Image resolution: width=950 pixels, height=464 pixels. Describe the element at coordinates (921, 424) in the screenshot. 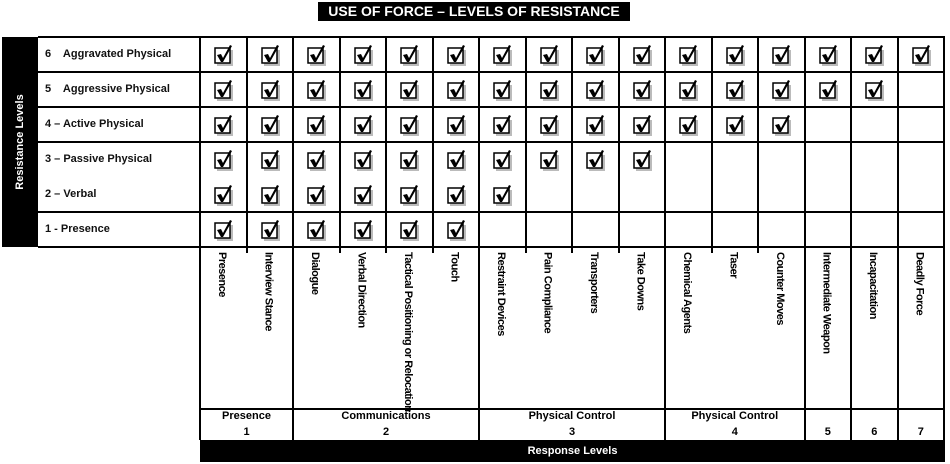

I see `response-group: 7` at that location.